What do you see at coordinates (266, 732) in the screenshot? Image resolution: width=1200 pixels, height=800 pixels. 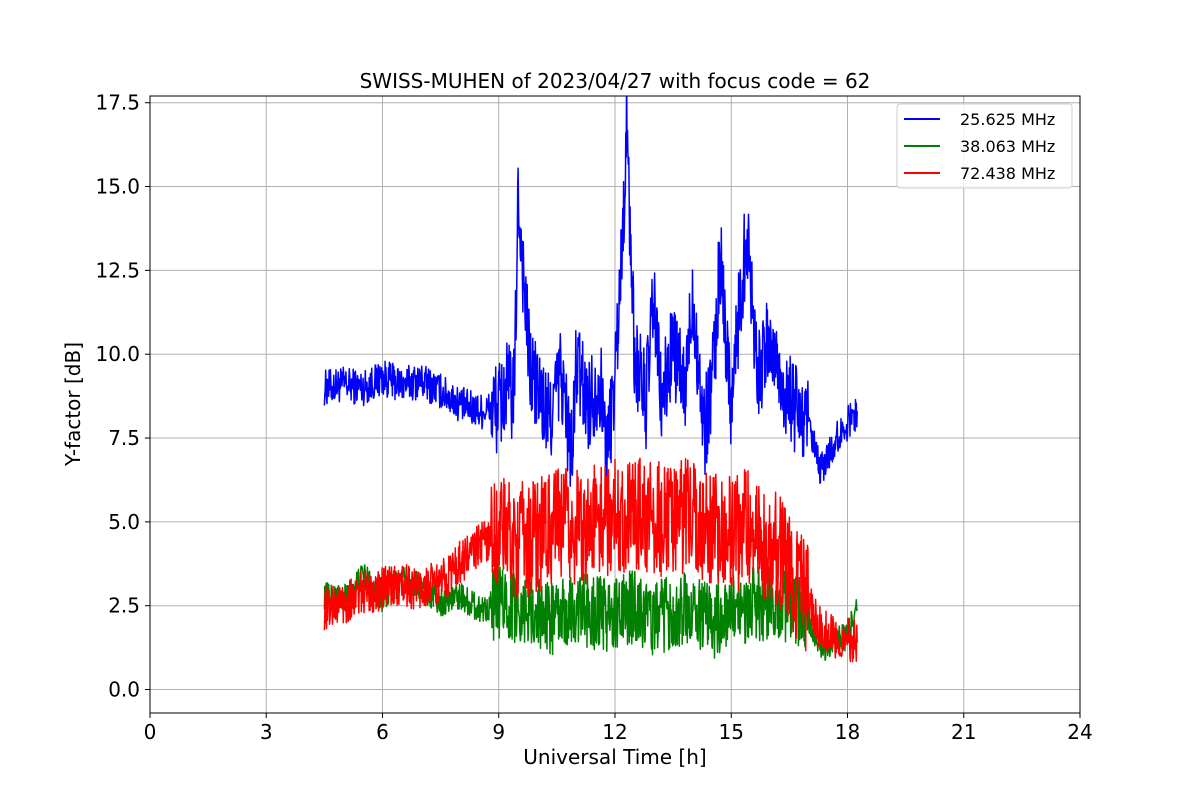 I see `x-tick-label: 3` at bounding box center [266, 732].